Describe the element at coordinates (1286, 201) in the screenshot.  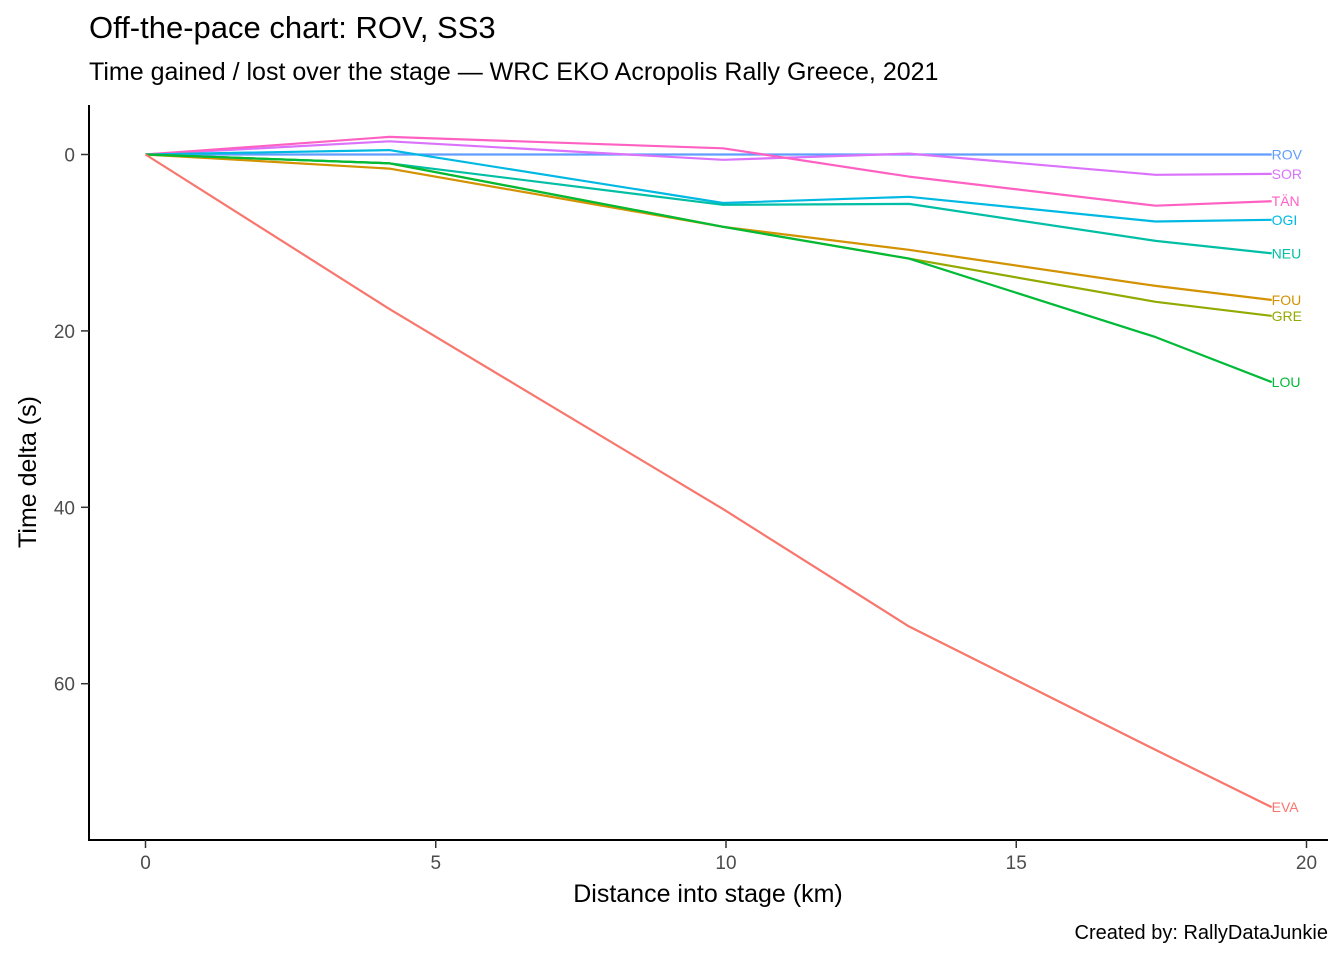
I see `series-label-tän: TÄN` at that location.